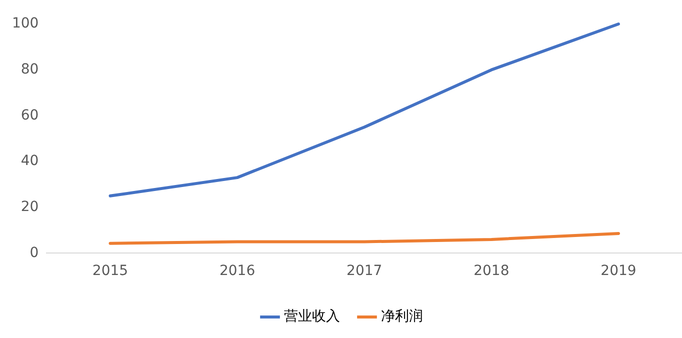 The image size is (682, 338). I want to click on y-tick-label: 60, so click(29, 115).